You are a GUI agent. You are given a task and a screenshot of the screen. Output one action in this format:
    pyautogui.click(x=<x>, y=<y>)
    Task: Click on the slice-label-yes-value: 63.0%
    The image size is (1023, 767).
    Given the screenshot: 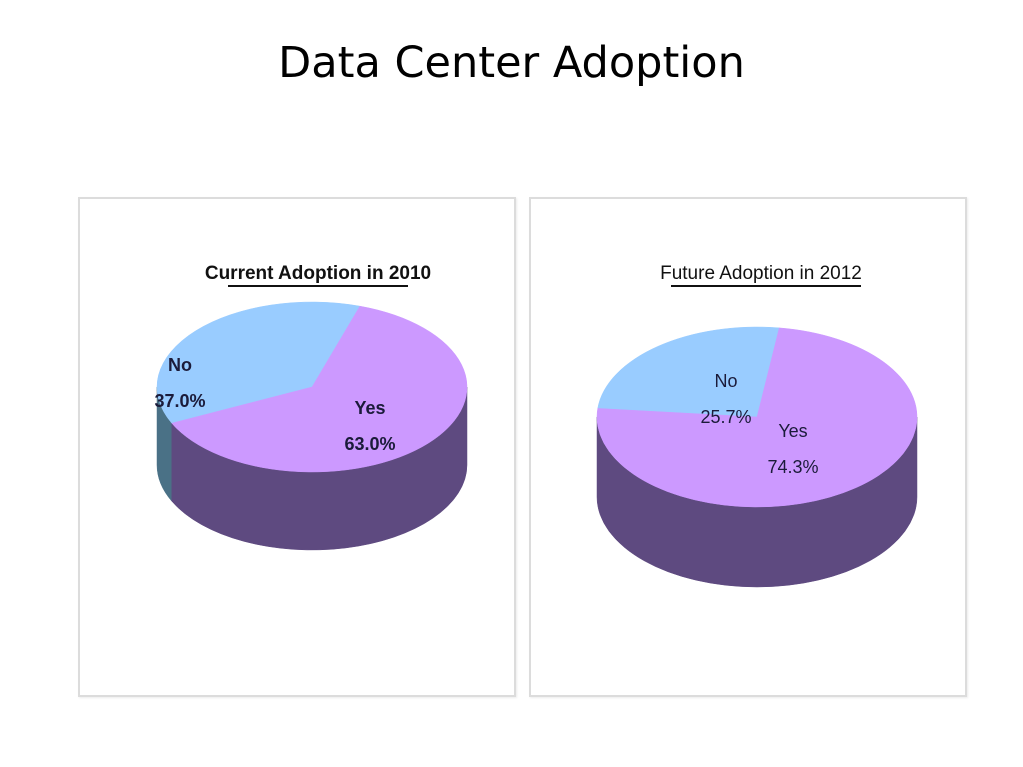 What is the action you would take?
    pyautogui.click(x=369, y=444)
    